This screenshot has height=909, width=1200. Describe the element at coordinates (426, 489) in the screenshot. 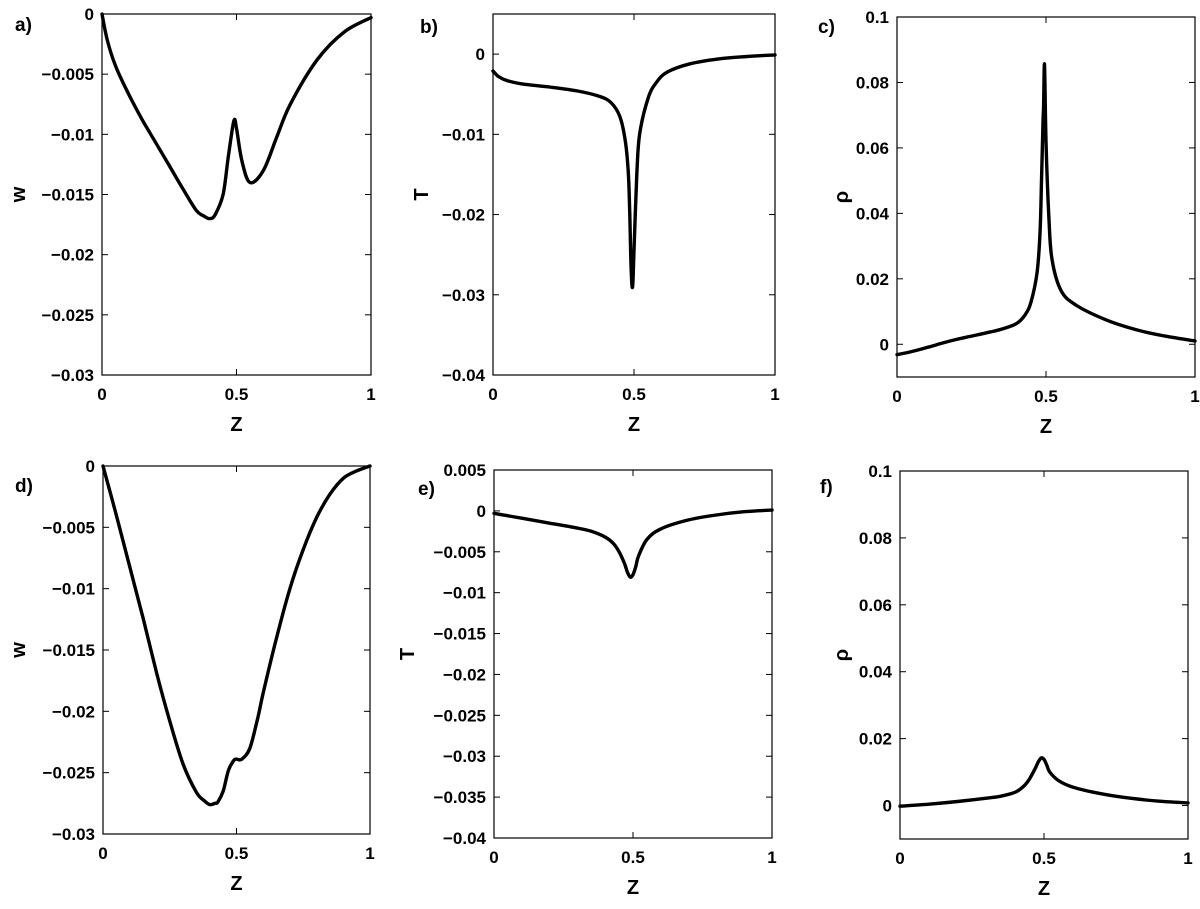

I see `panel-label: e)` at that location.